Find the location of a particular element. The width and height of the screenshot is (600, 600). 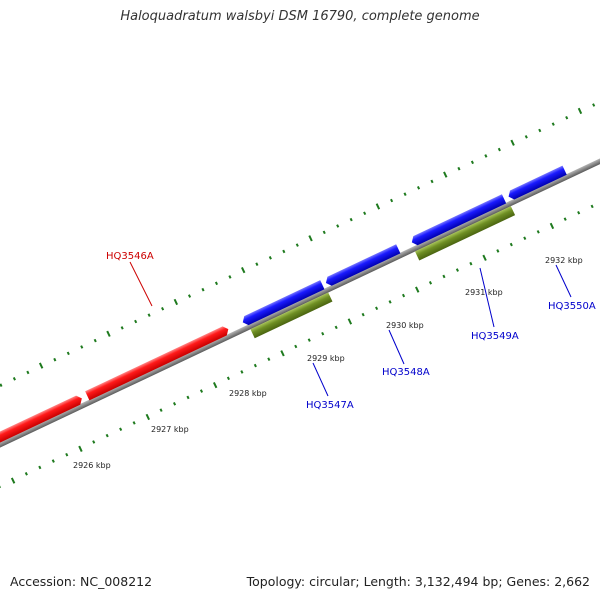

tick-label: 2928 kbp is located at coordinates (248, 393).